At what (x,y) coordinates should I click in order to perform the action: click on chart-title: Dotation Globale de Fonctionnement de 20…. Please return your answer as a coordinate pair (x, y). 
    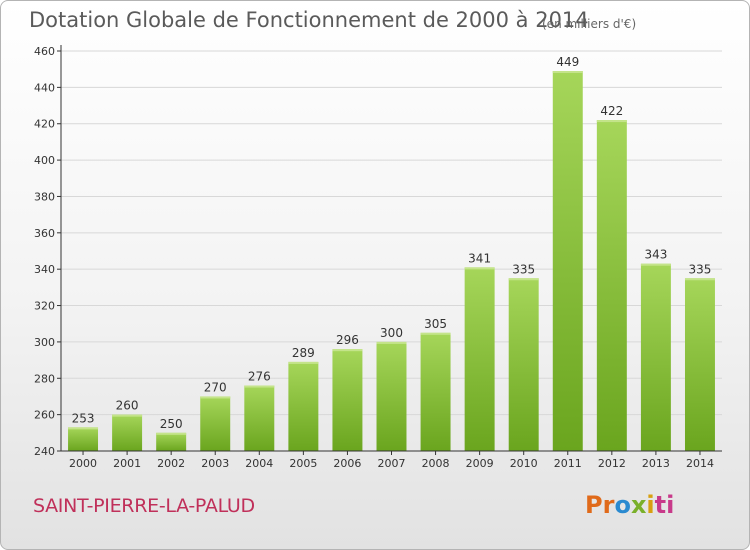
    Looking at the image, I should click on (309, 20).